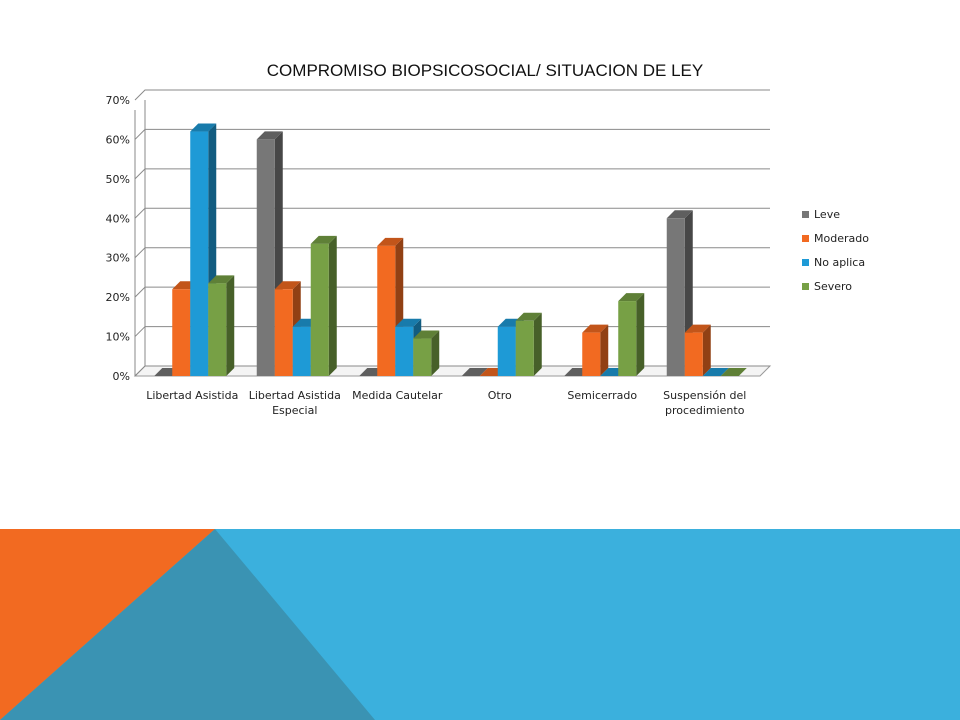 The image size is (960, 720). Describe the element at coordinates (833, 286) in the screenshot. I see `legend-label: Severo` at that location.